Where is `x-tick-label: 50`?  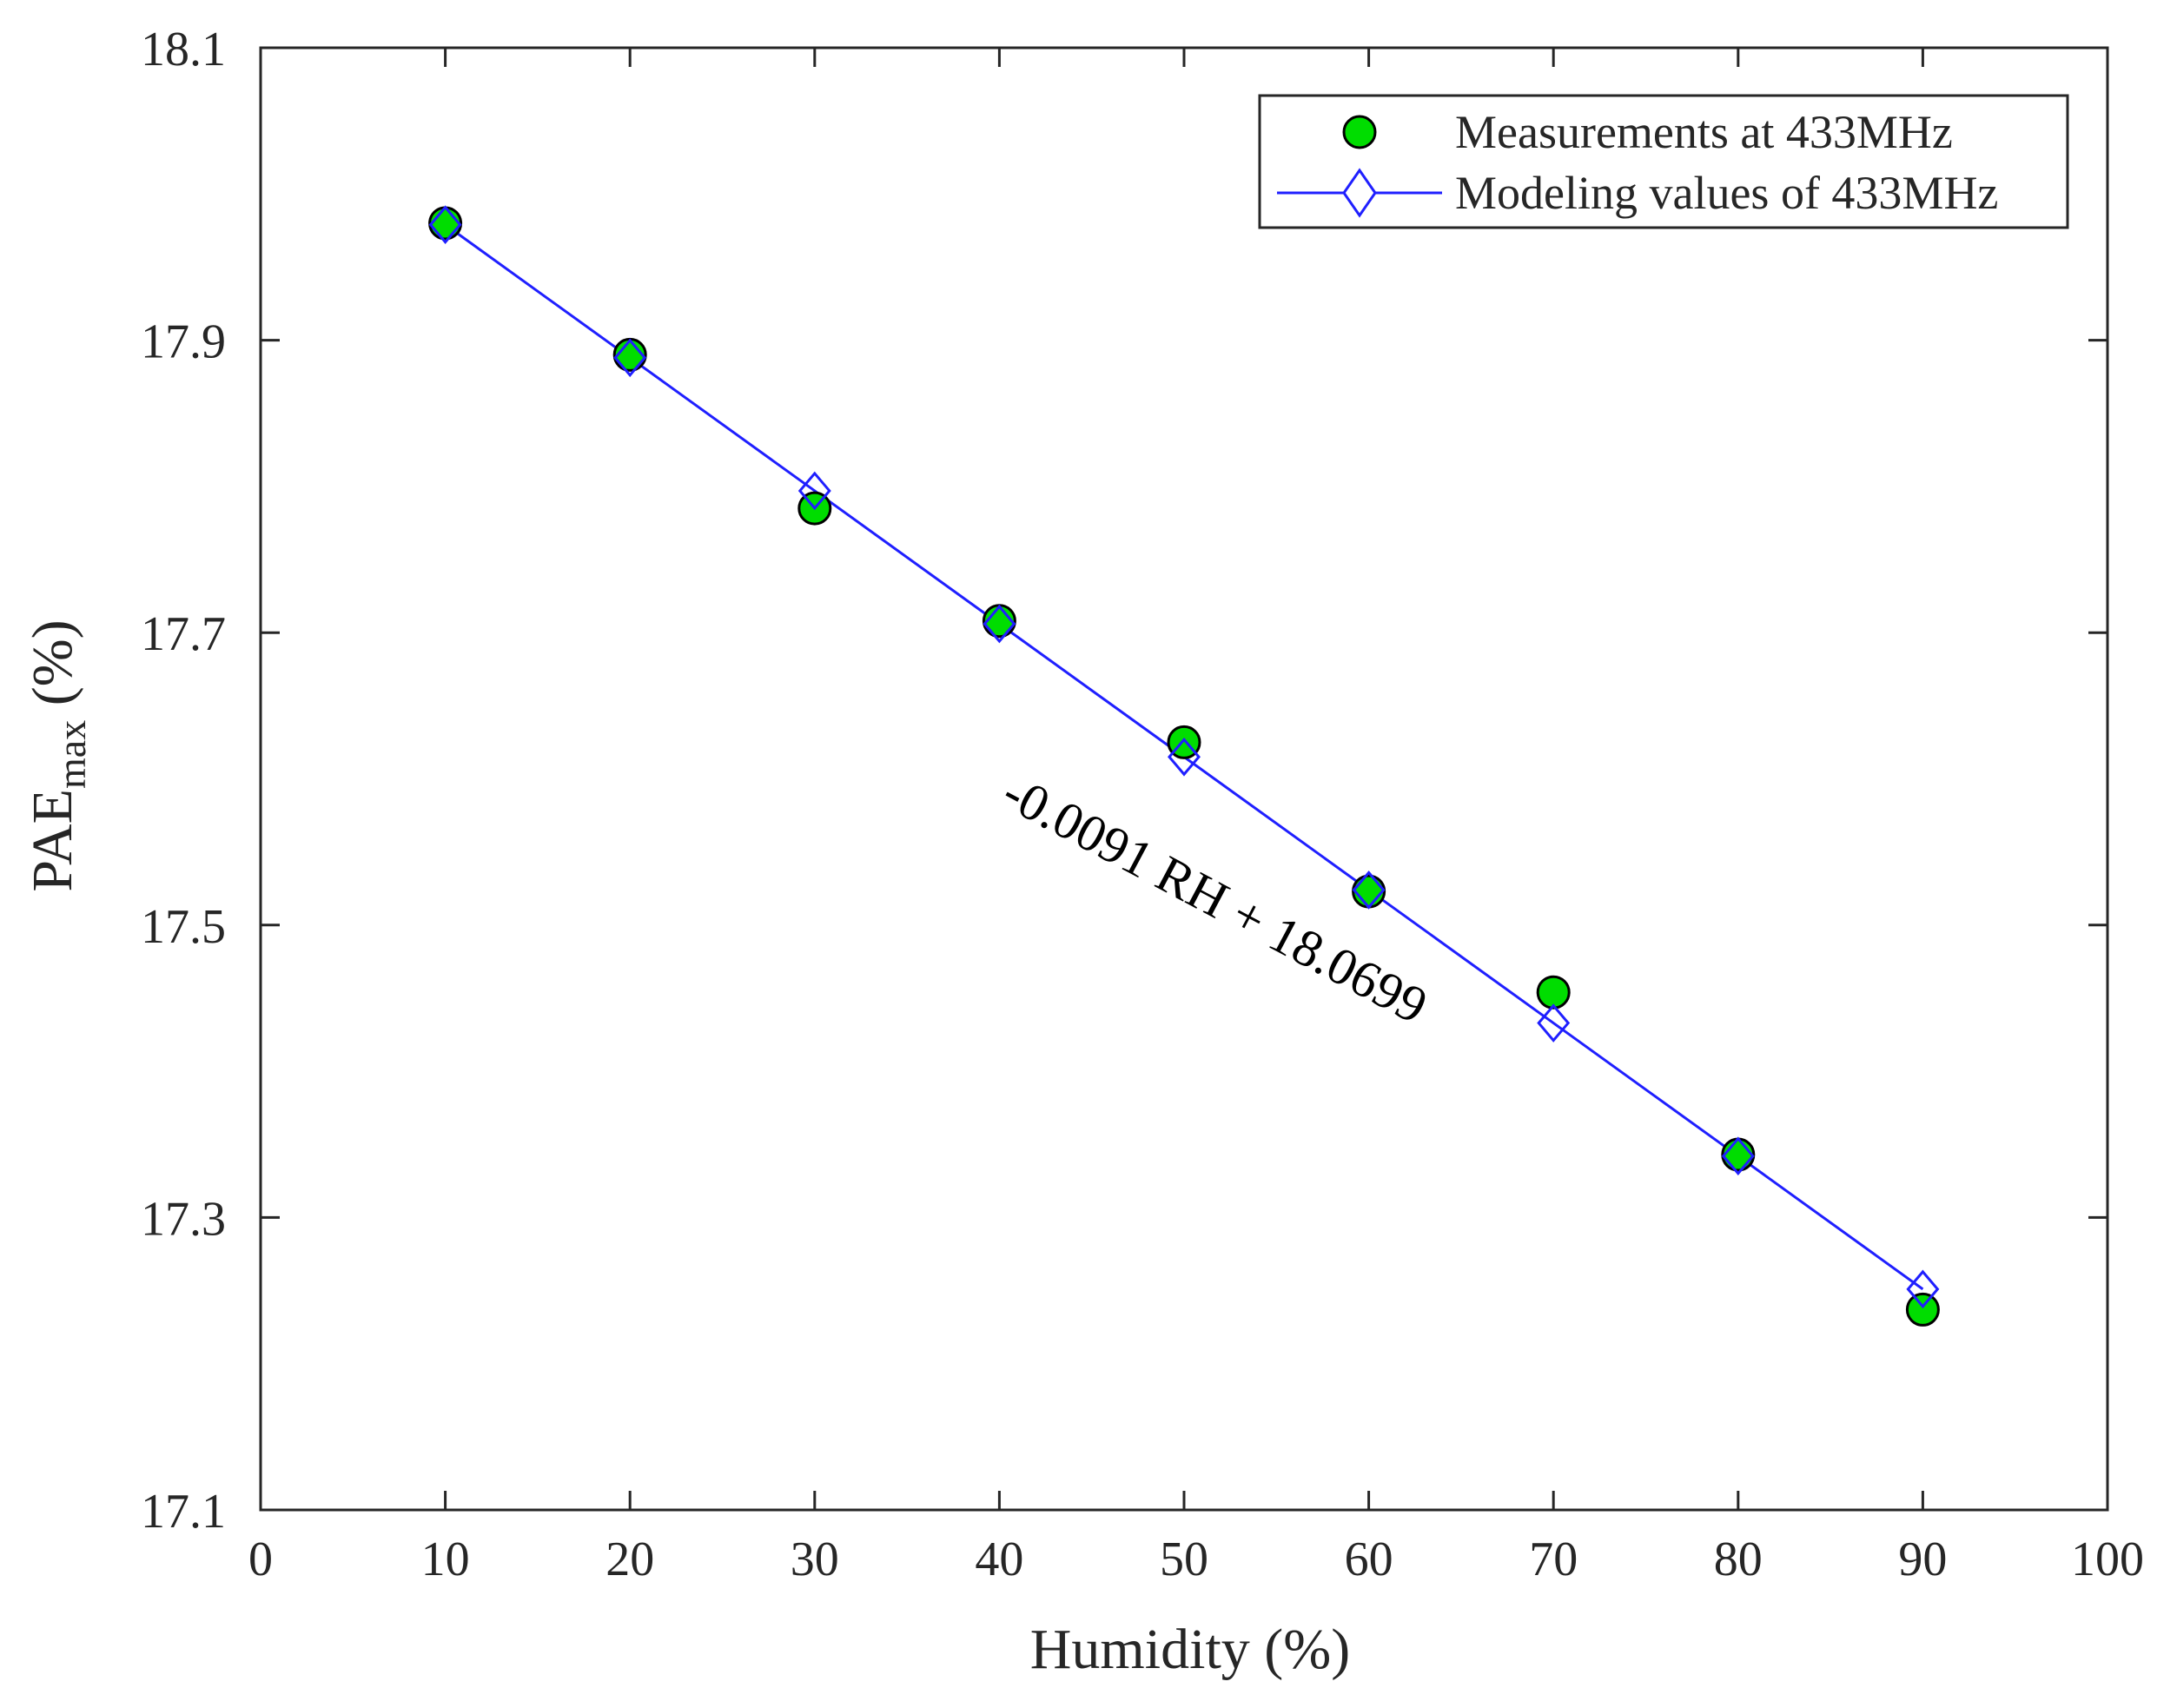 x-tick-label: 50 is located at coordinates (1184, 1559).